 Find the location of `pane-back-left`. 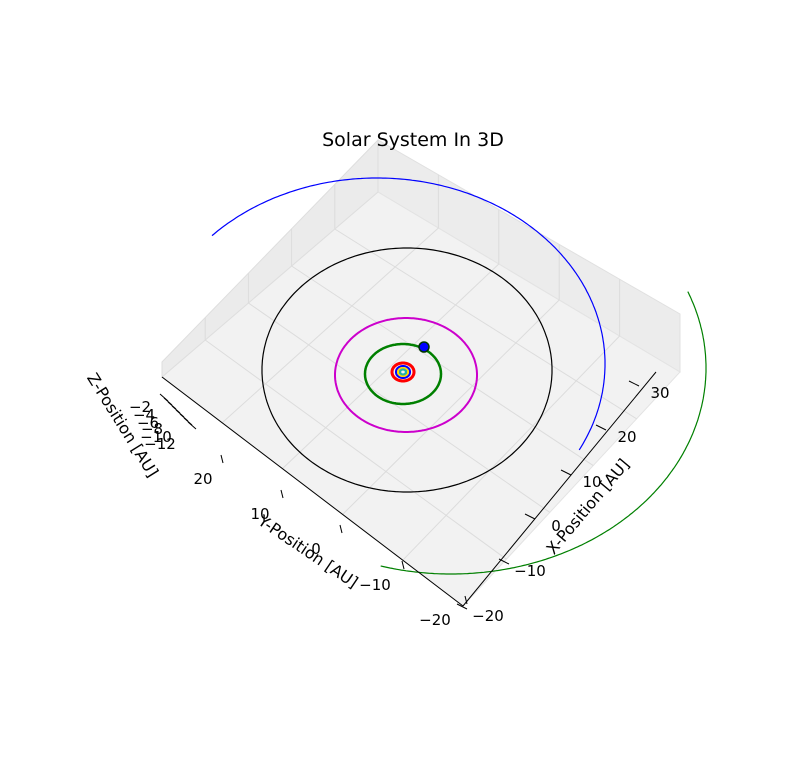

pane-back-left is located at coordinates (270, 258).